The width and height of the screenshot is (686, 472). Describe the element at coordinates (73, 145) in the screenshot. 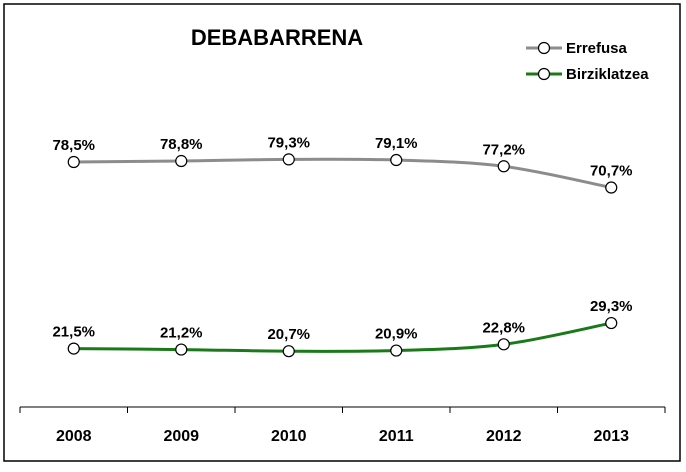

I see `data-label: 78,5%` at that location.